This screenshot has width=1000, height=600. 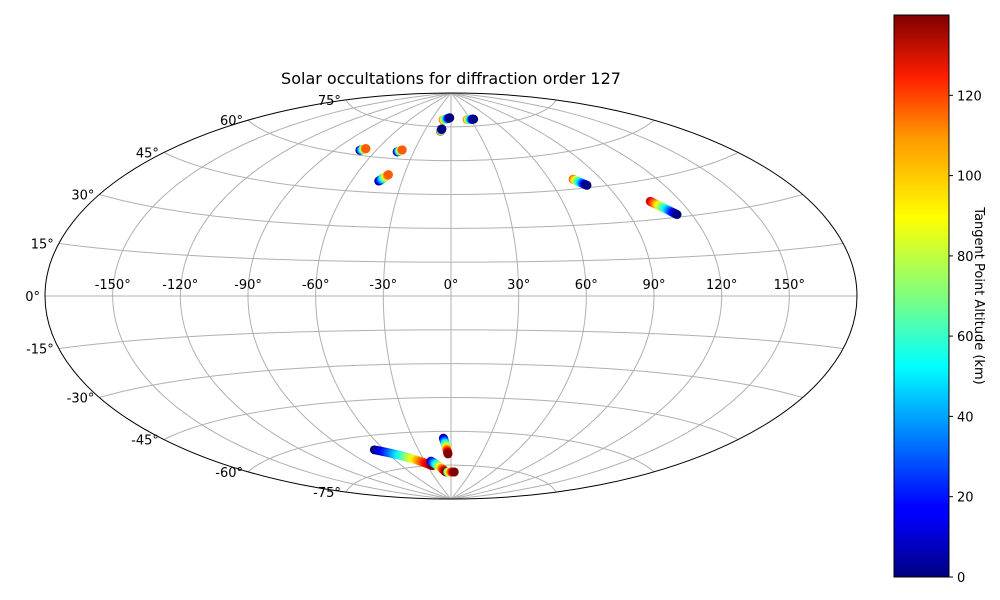 I want to click on y-tick-label: -45°, so click(x=145, y=441).